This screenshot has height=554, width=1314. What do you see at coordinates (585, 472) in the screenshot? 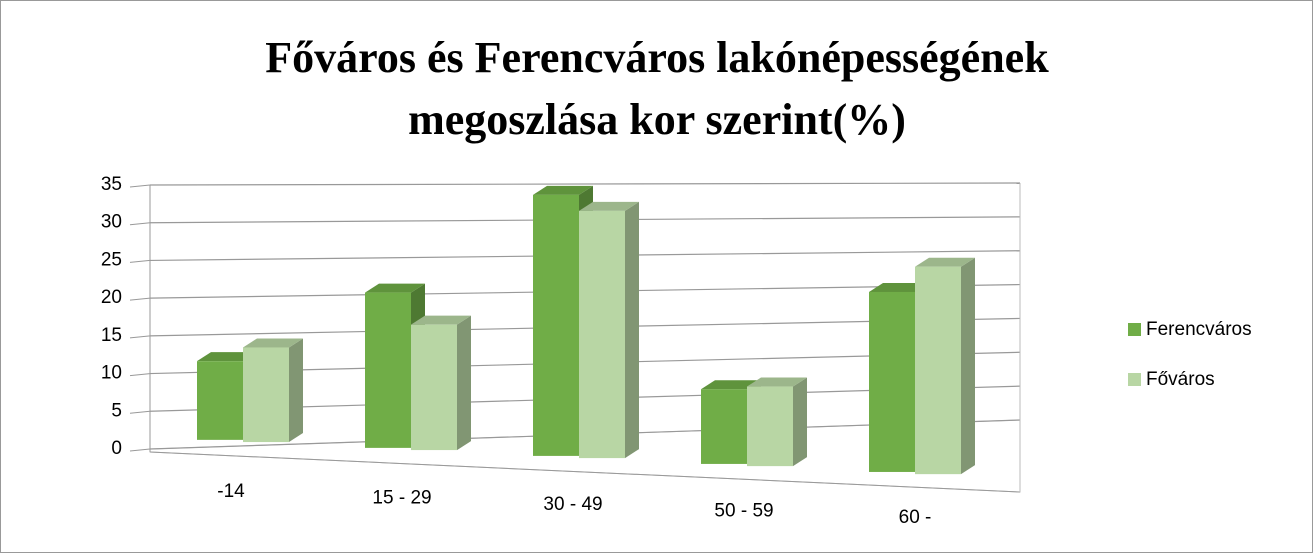
I see `x-axis` at bounding box center [585, 472].